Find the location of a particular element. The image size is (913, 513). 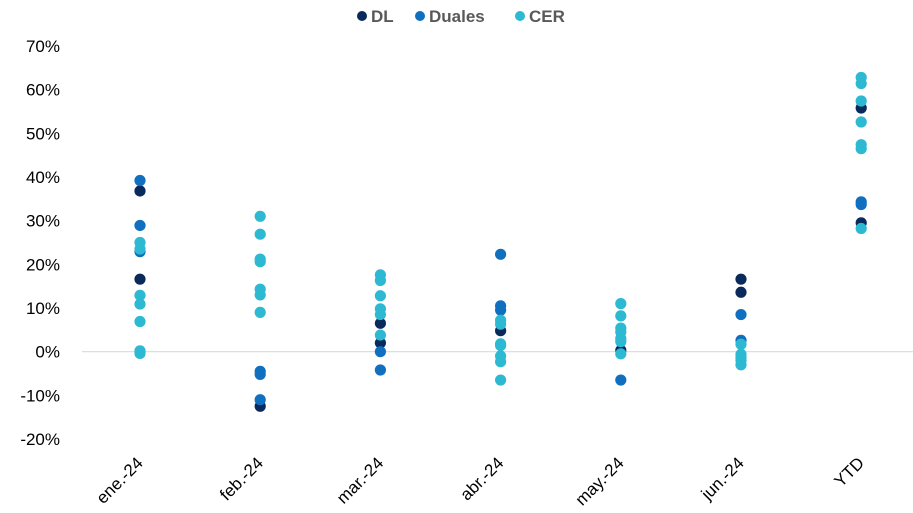

y-tick-label: -10% is located at coordinates (40, 395).